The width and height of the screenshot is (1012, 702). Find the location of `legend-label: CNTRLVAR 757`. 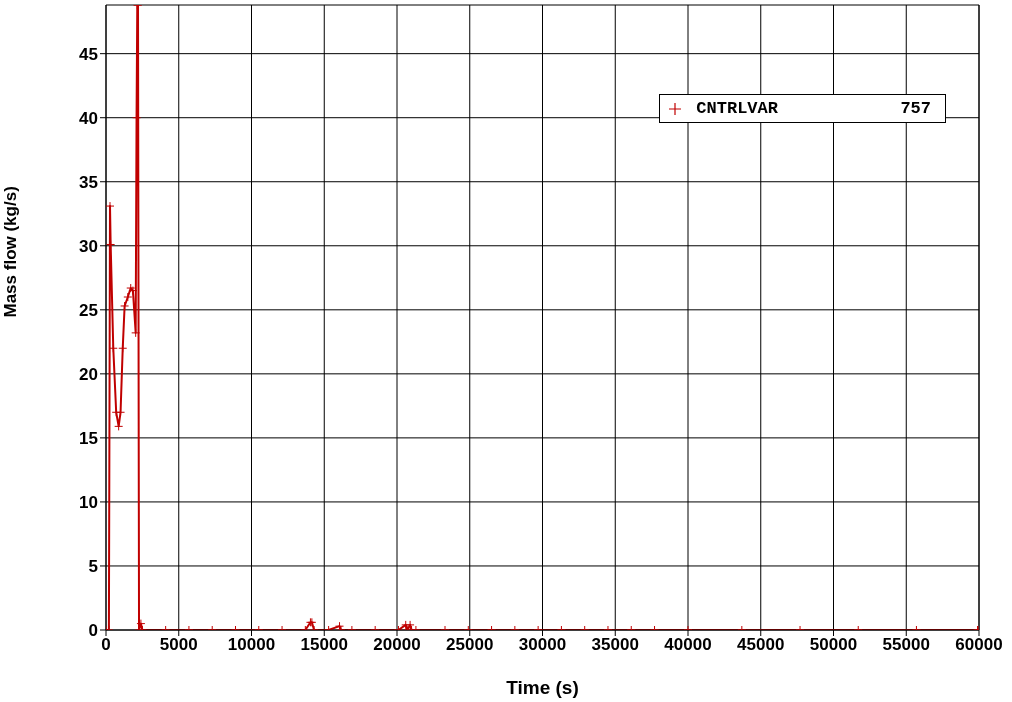

legend-label: CNTRLVAR 757 is located at coordinates (813, 108).